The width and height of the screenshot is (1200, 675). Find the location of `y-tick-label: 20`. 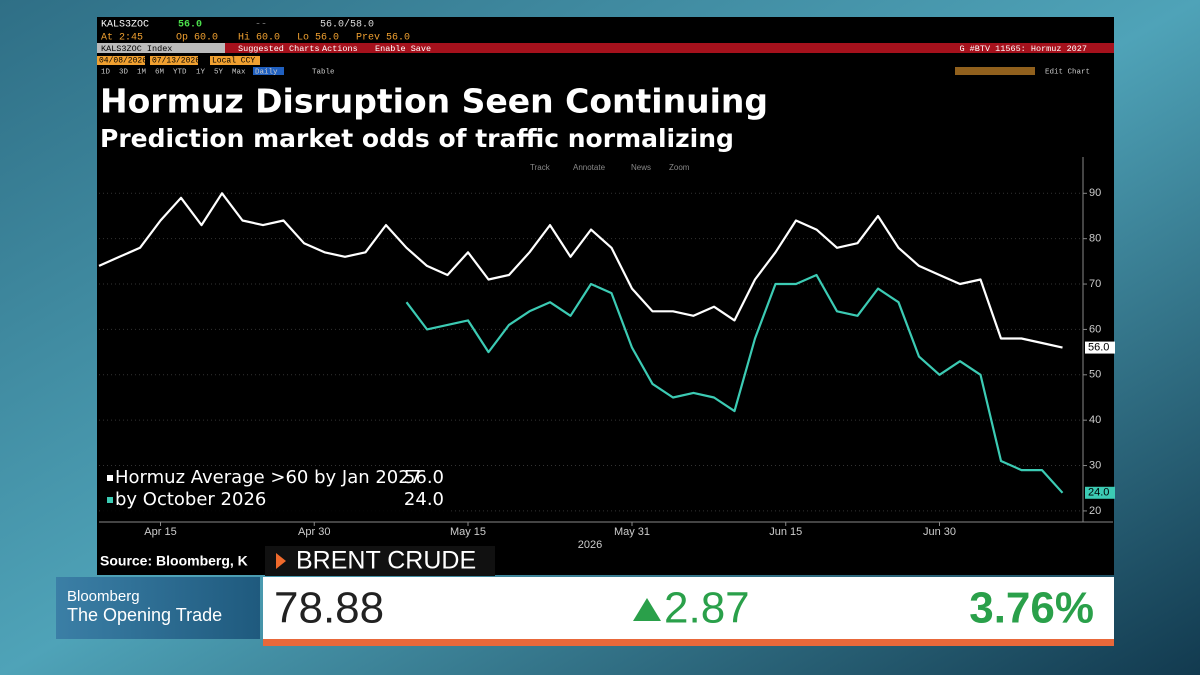

y-tick-label: 20 is located at coordinates (1095, 511).